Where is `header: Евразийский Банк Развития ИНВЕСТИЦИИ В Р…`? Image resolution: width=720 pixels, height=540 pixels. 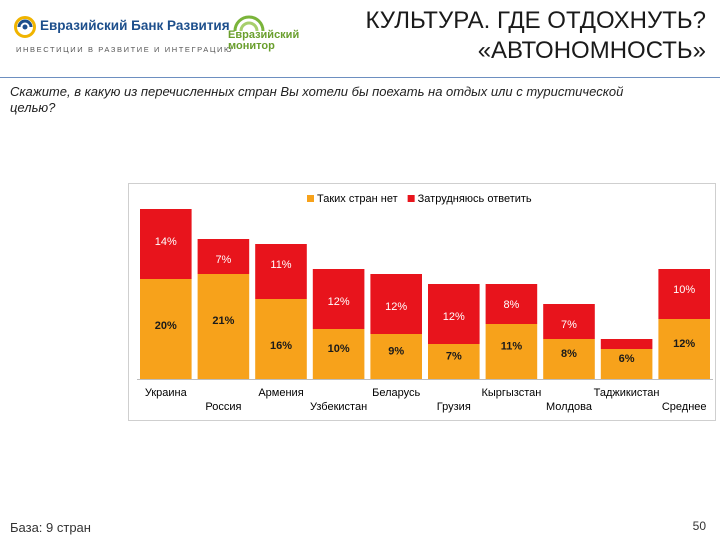
header: Евразийский Банк Развития ИНВЕСТИЦИИ В Р… is located at coordinates (360, 39).